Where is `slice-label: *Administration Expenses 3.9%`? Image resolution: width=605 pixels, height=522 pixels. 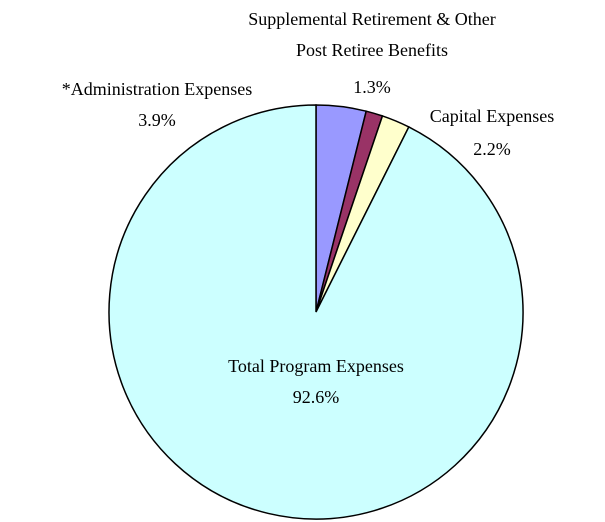 slice-label: *Administration Expenses 3.9% is located at coordinates (157, 105).